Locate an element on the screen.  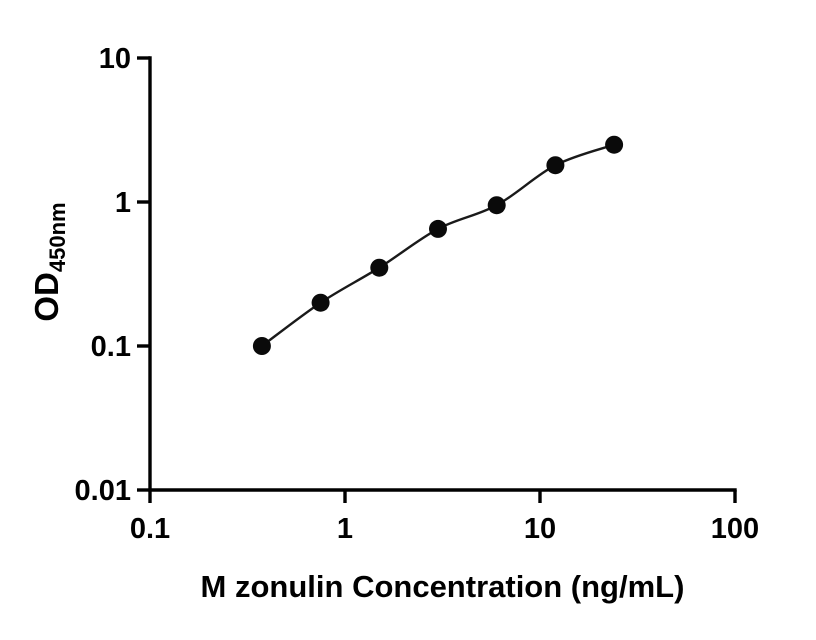
x-axis-title: M zonulin Concentration (ng/mL) is located at coordinates (443, 586).